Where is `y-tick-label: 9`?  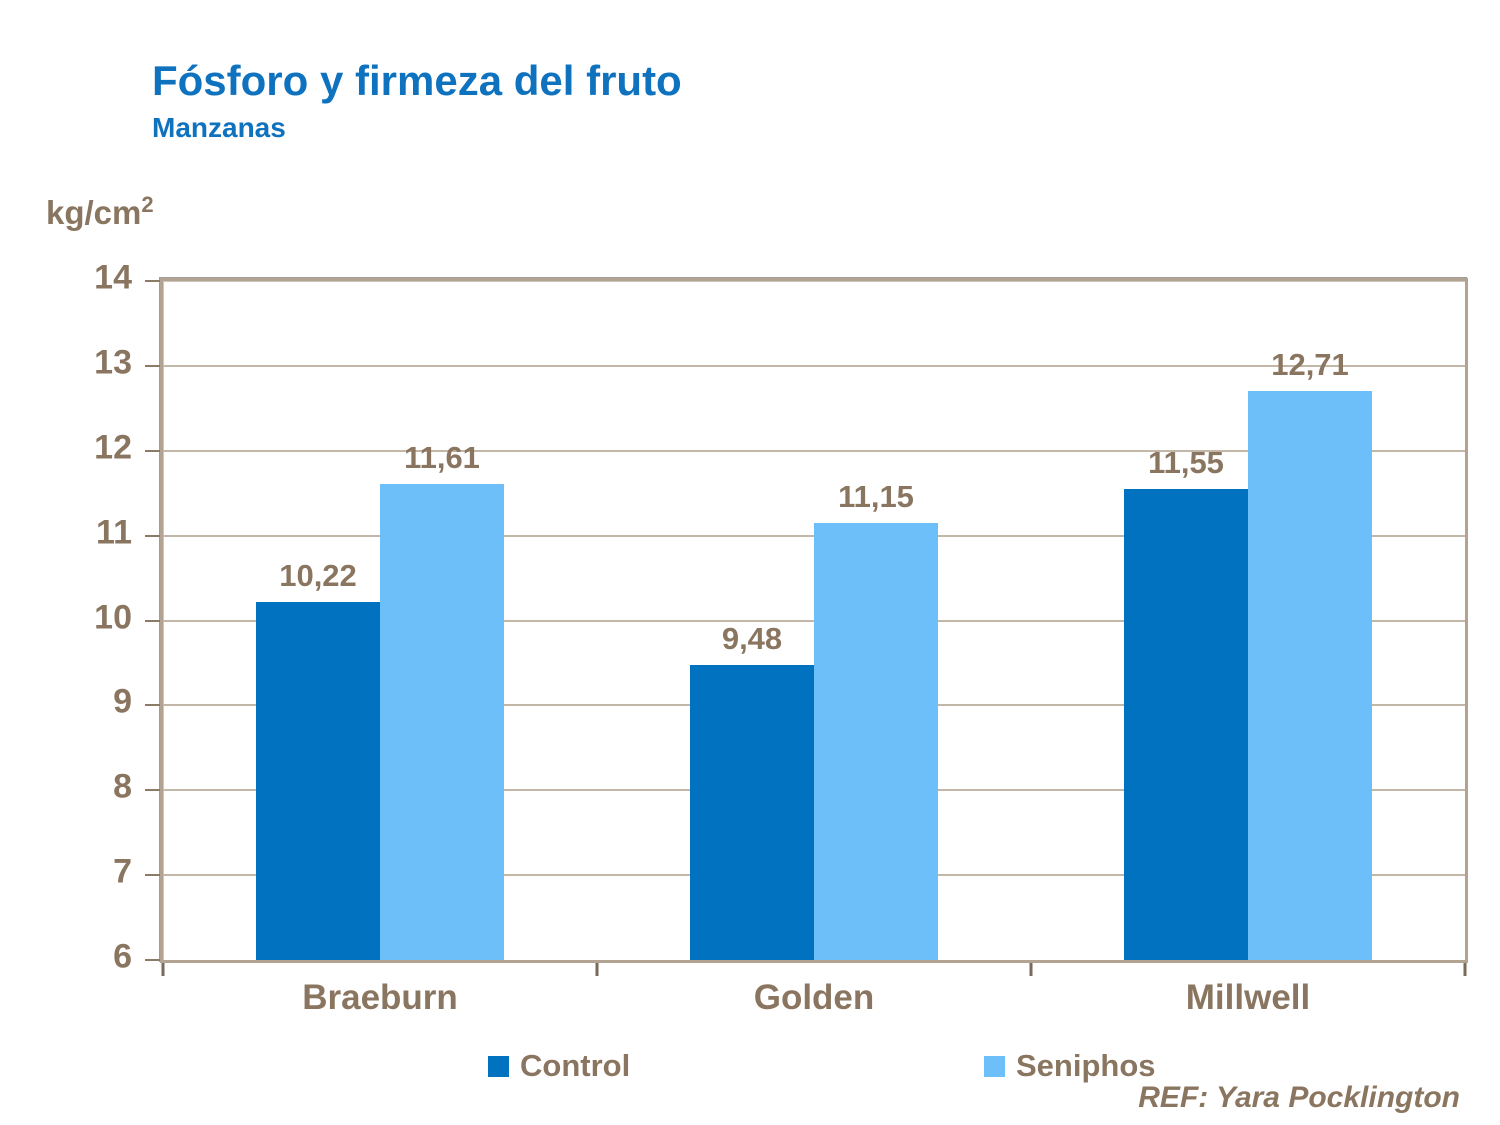
y-tick-label: 9 is located at coordinates (122, 701).